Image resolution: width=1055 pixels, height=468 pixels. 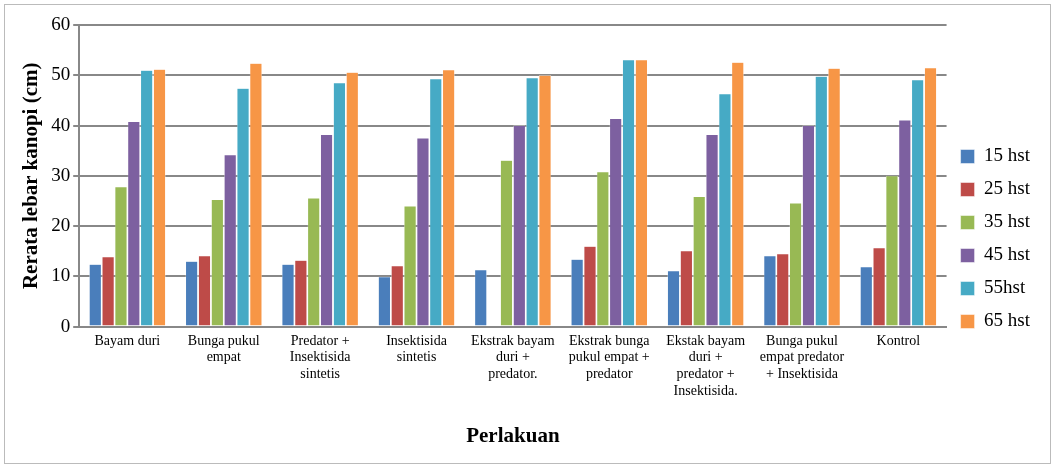 What do you see at coordinates (61, 275) in the screenshot?
I see `y-tick-label: 10` at bounding box center [61, 275].